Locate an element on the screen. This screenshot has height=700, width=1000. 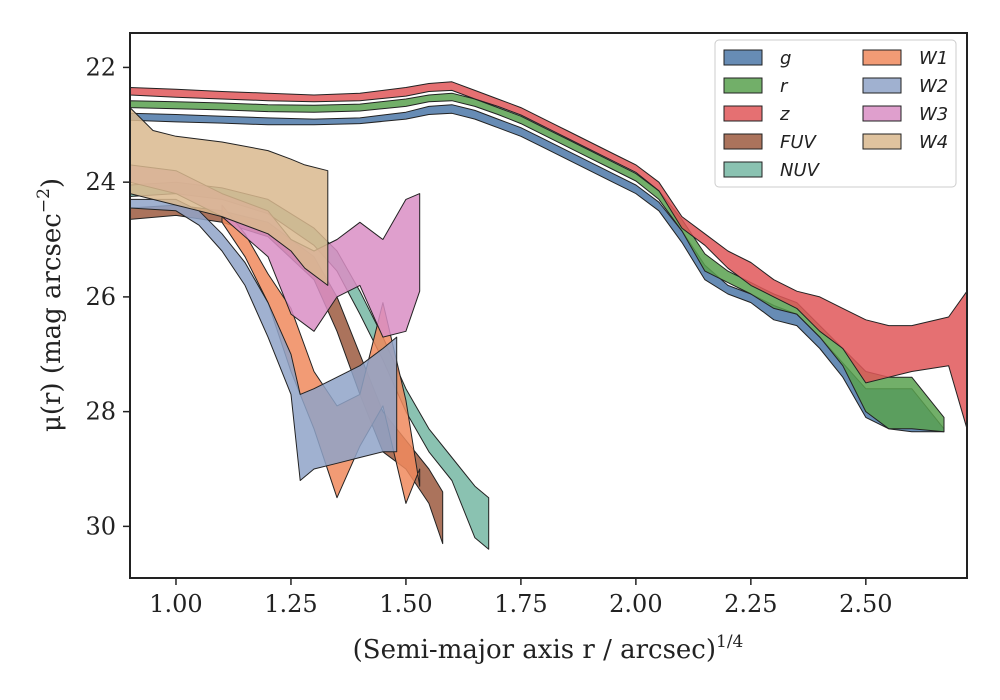
legend-swatch-r is located at coordinates (743, 85).